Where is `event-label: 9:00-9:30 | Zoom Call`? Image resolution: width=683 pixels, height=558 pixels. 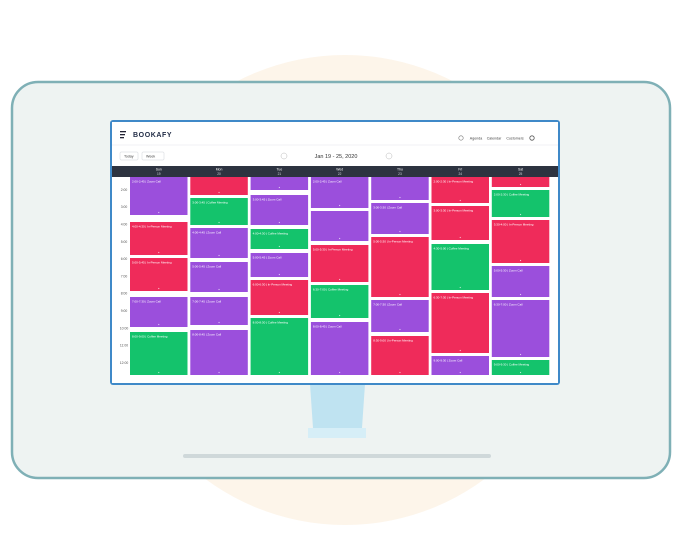 event-label: 9:00-9:30 | Zoom Call is located at coordinates (448, 360).